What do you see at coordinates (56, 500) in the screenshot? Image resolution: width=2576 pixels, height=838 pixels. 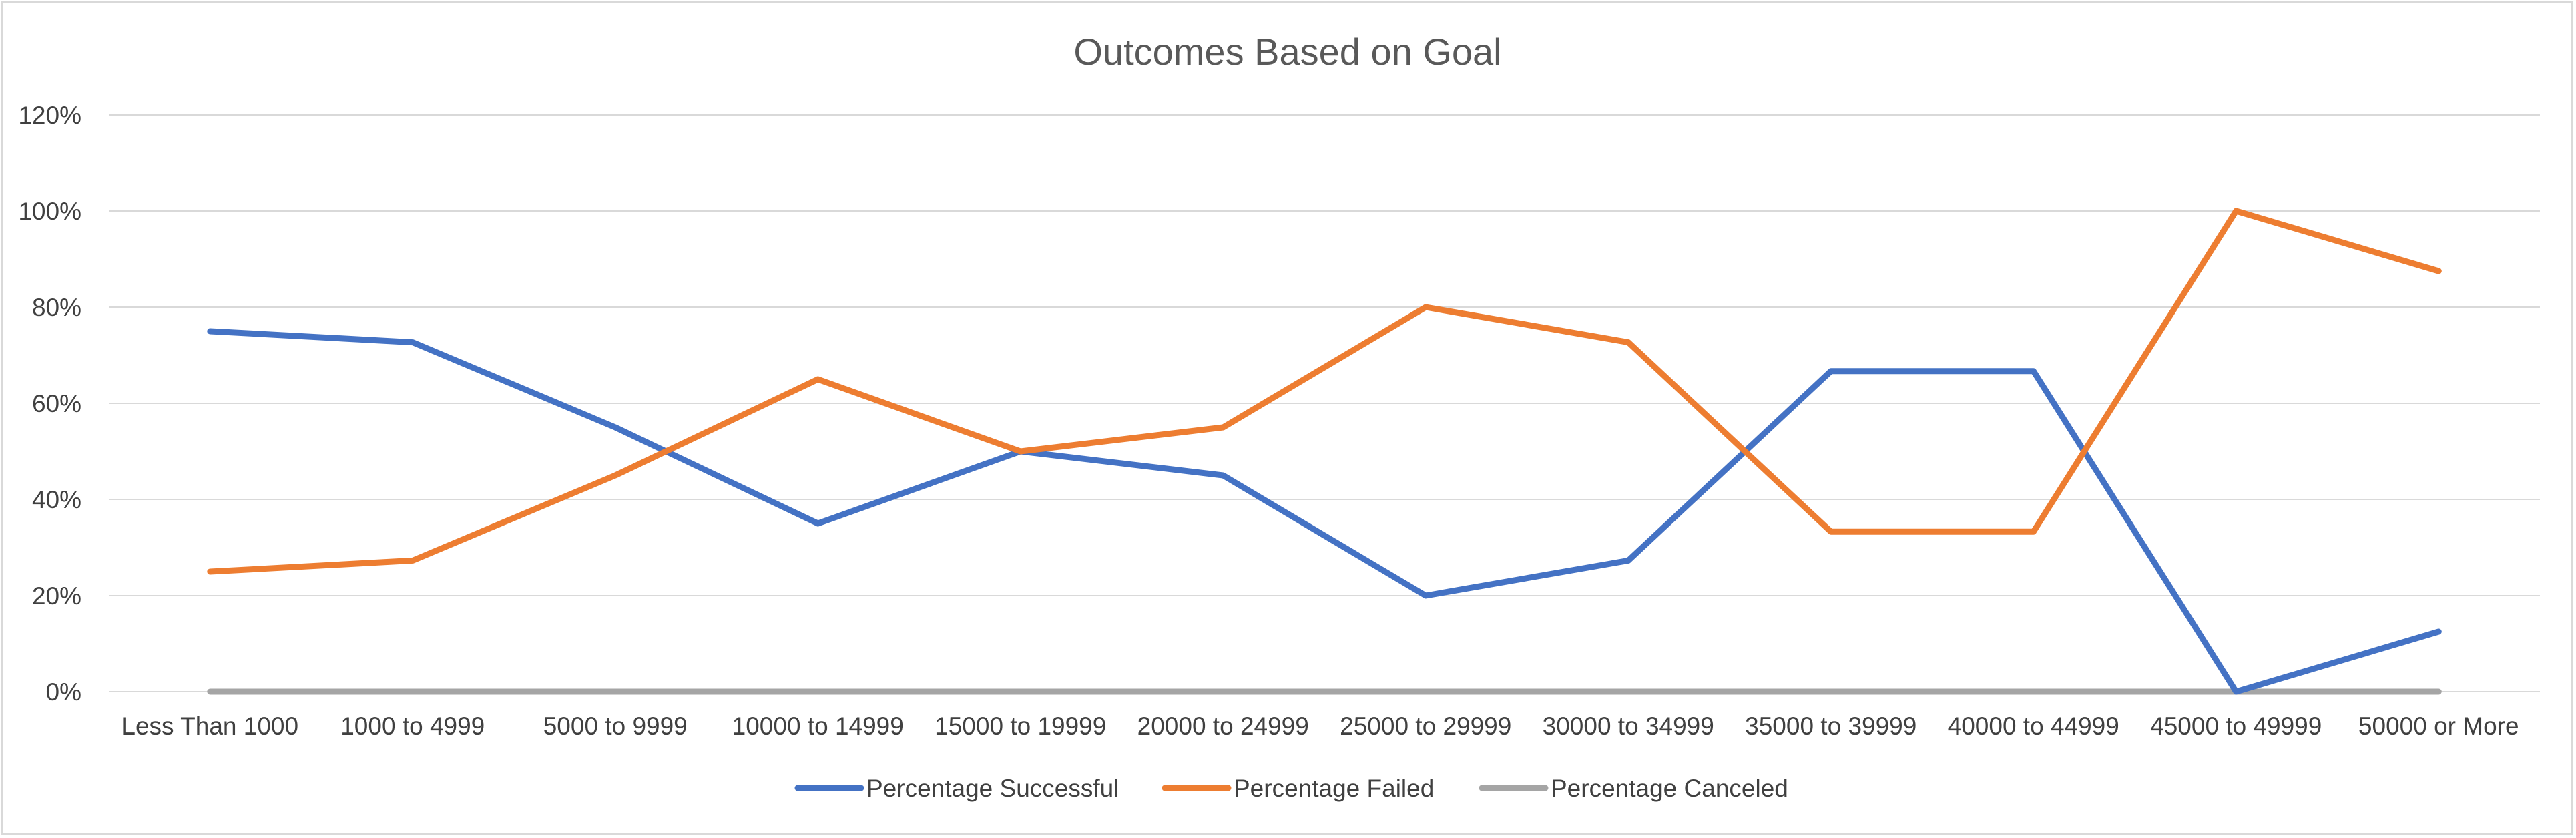 I see `y-tick-label: 40%` at bounding box center [56, 500].